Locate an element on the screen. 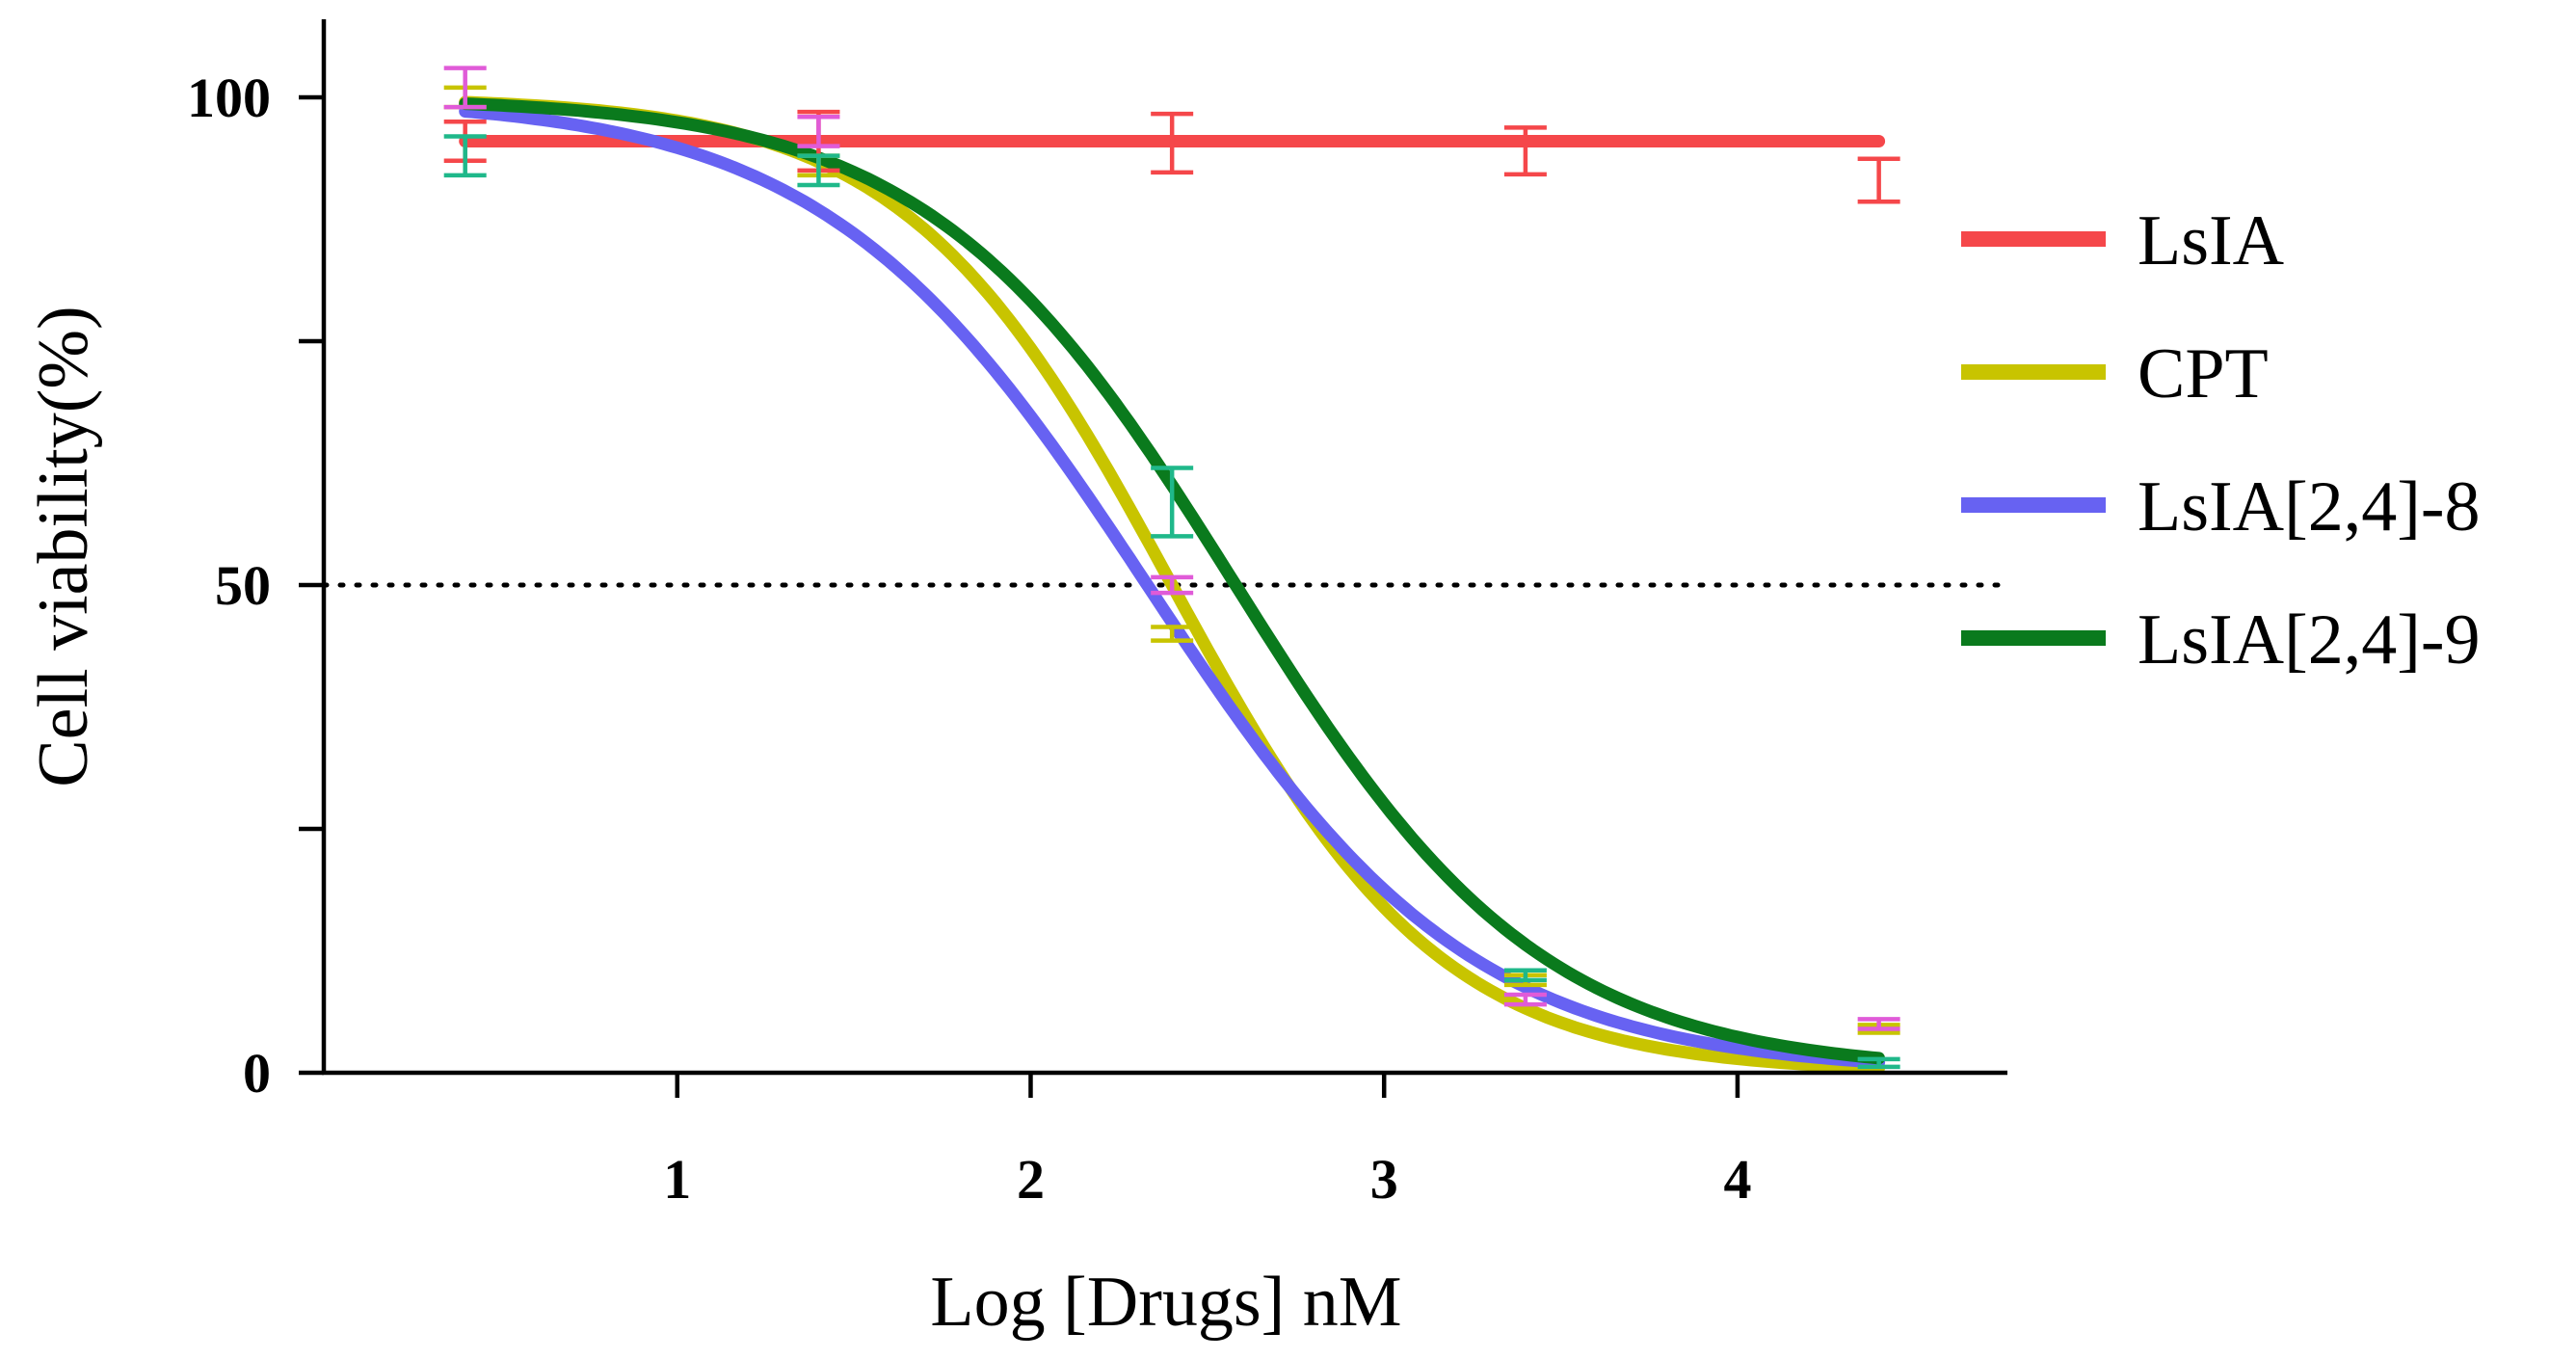 The height and width of the screenshot is (1359, 2576). x-tick-label-2: 2 is located at coordinates (1031, 1179).